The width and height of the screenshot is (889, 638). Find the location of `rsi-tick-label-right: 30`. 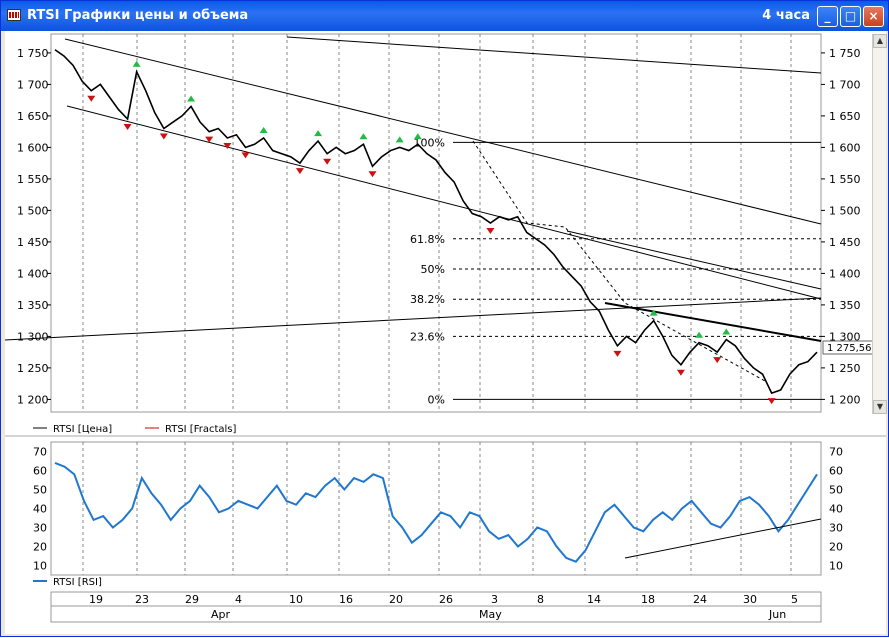

rsi-tick-label-right: 30 is located at coordinates (836, 528).